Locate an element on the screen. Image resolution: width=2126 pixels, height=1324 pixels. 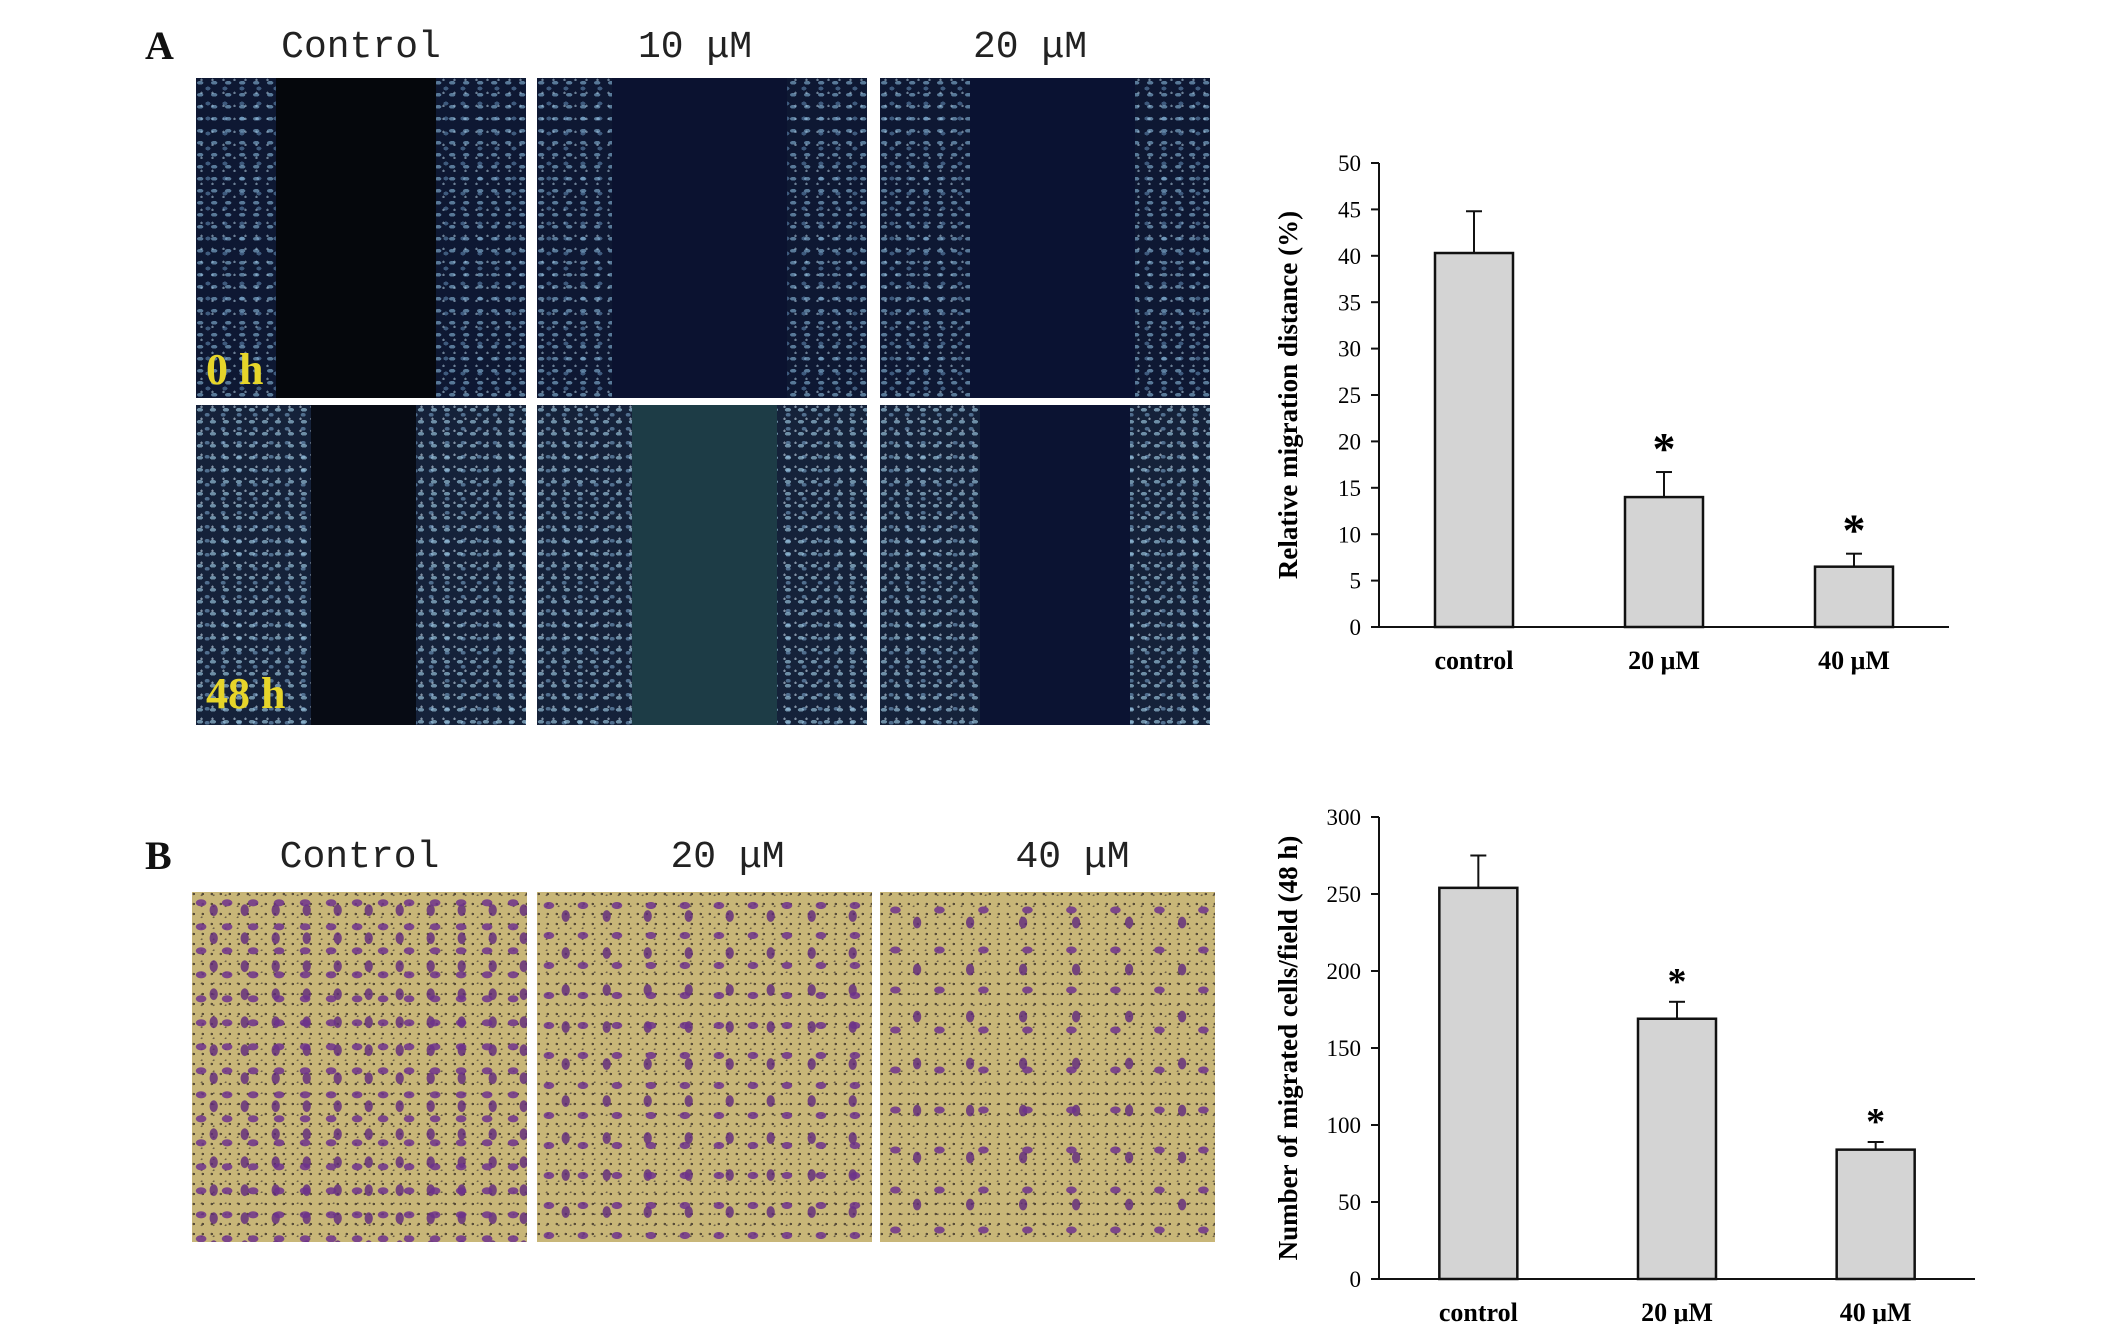
panel-a-letter: A is located at coordinates (159, 45).